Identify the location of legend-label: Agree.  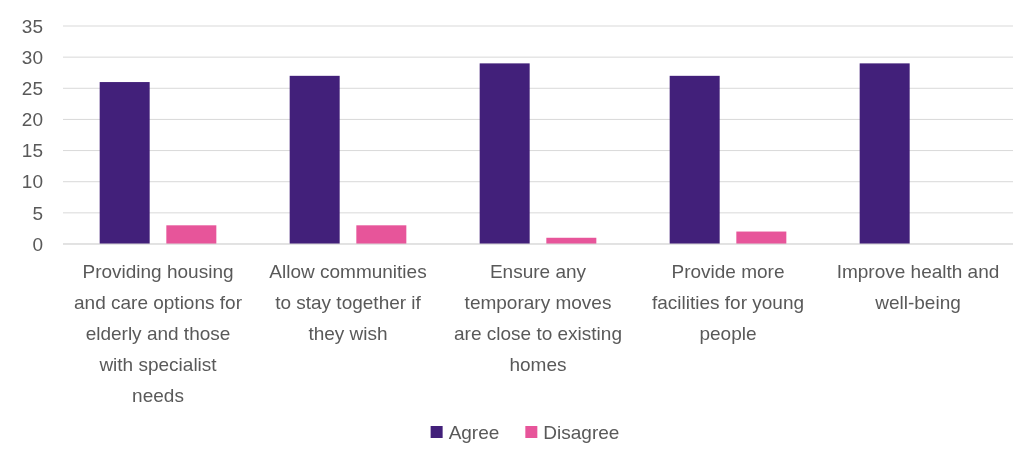
(474, 432).